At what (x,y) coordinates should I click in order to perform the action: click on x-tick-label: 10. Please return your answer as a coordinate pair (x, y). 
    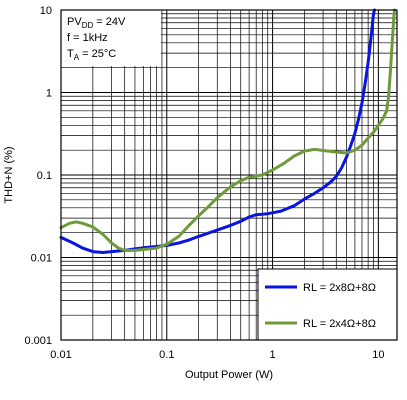
    Looking at the image, I should click on (378, 355).